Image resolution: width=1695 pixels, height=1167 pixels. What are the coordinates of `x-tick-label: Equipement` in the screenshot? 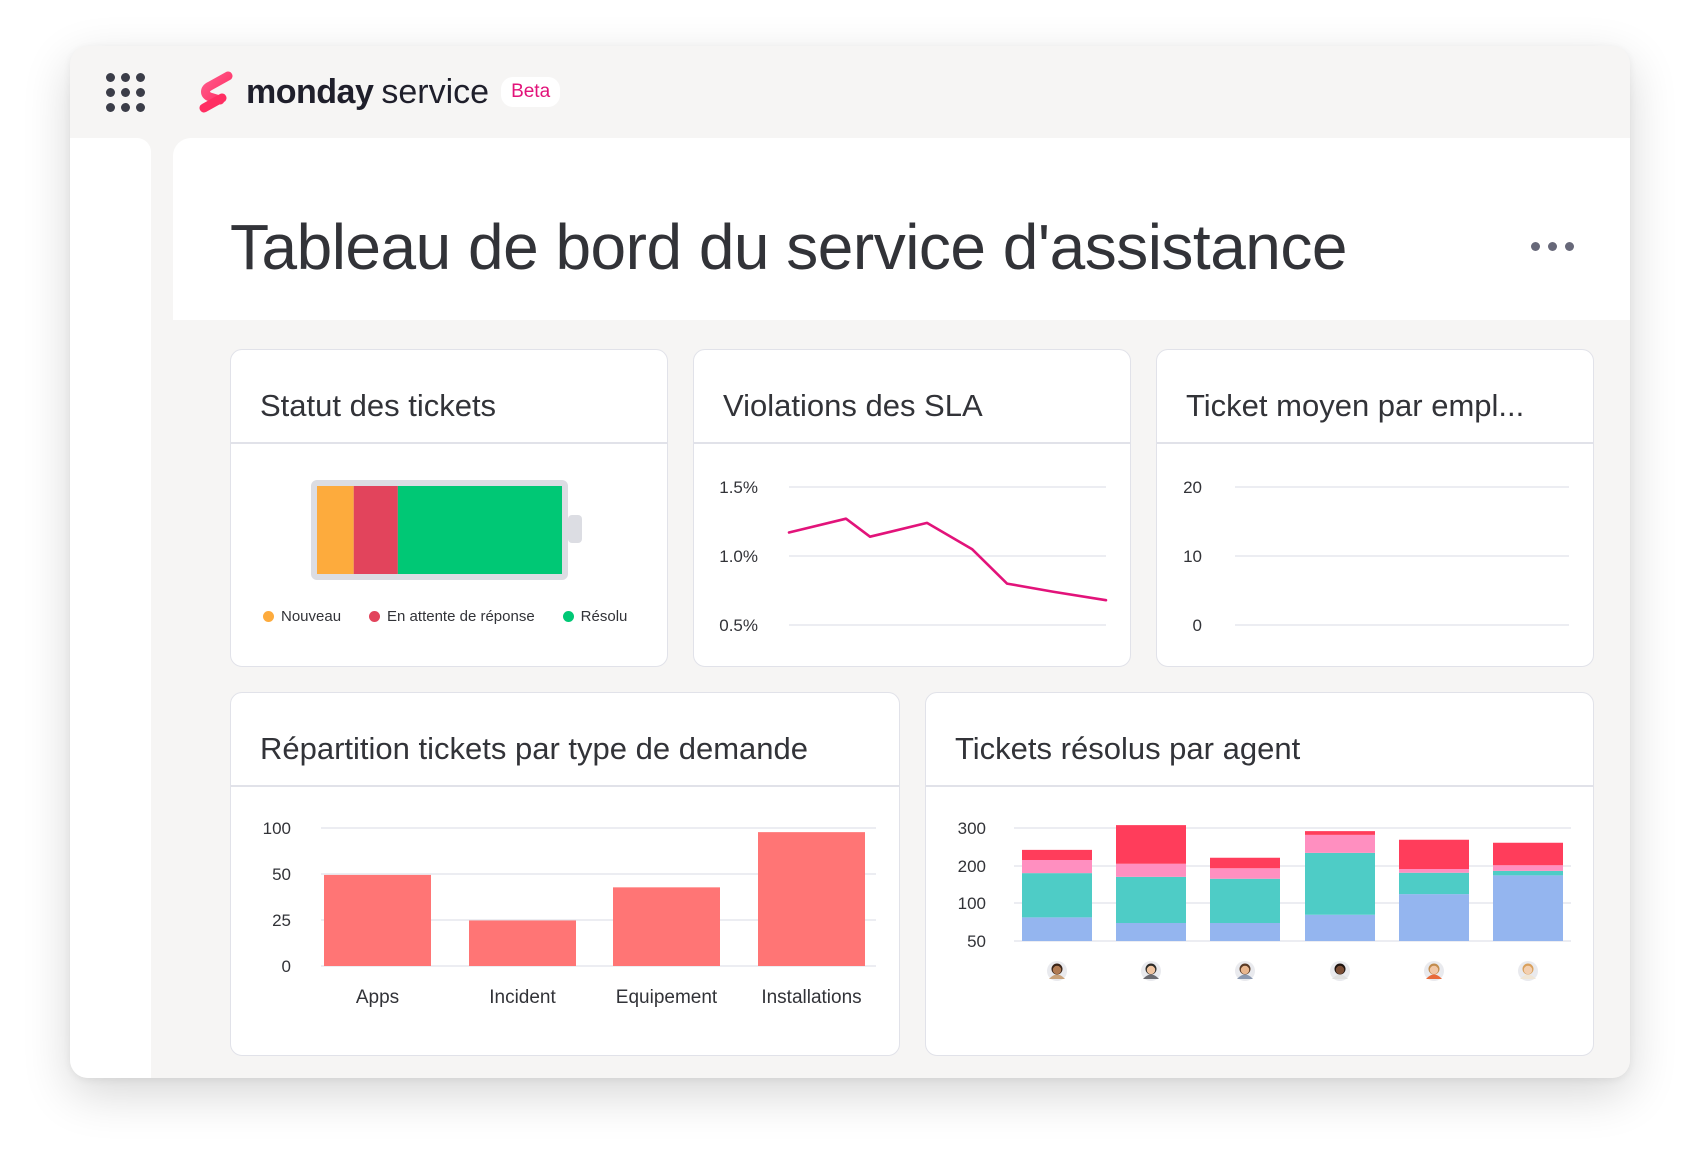 It's located at (667, 997).